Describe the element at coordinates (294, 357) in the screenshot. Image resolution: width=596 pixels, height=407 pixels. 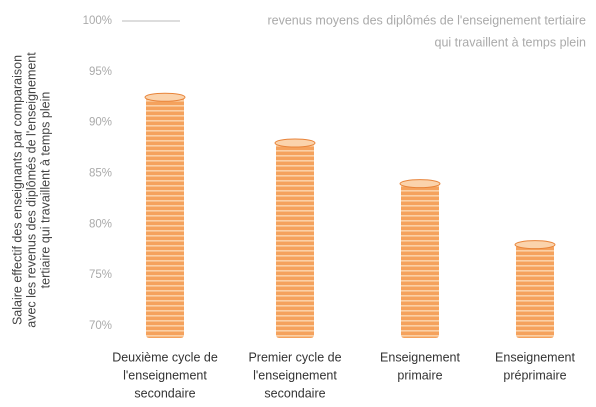
I see `x-tick-label: Premier cycle de` at that location.